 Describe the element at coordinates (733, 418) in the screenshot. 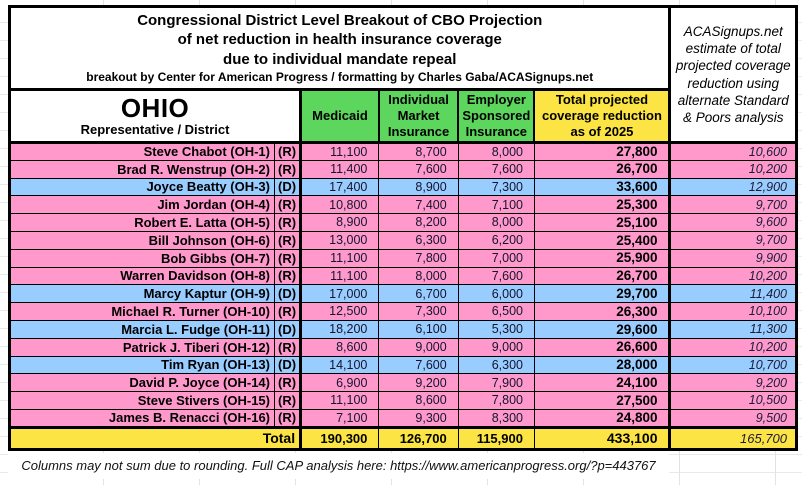

I see `sp-estimate-value: 9,500` at that location.